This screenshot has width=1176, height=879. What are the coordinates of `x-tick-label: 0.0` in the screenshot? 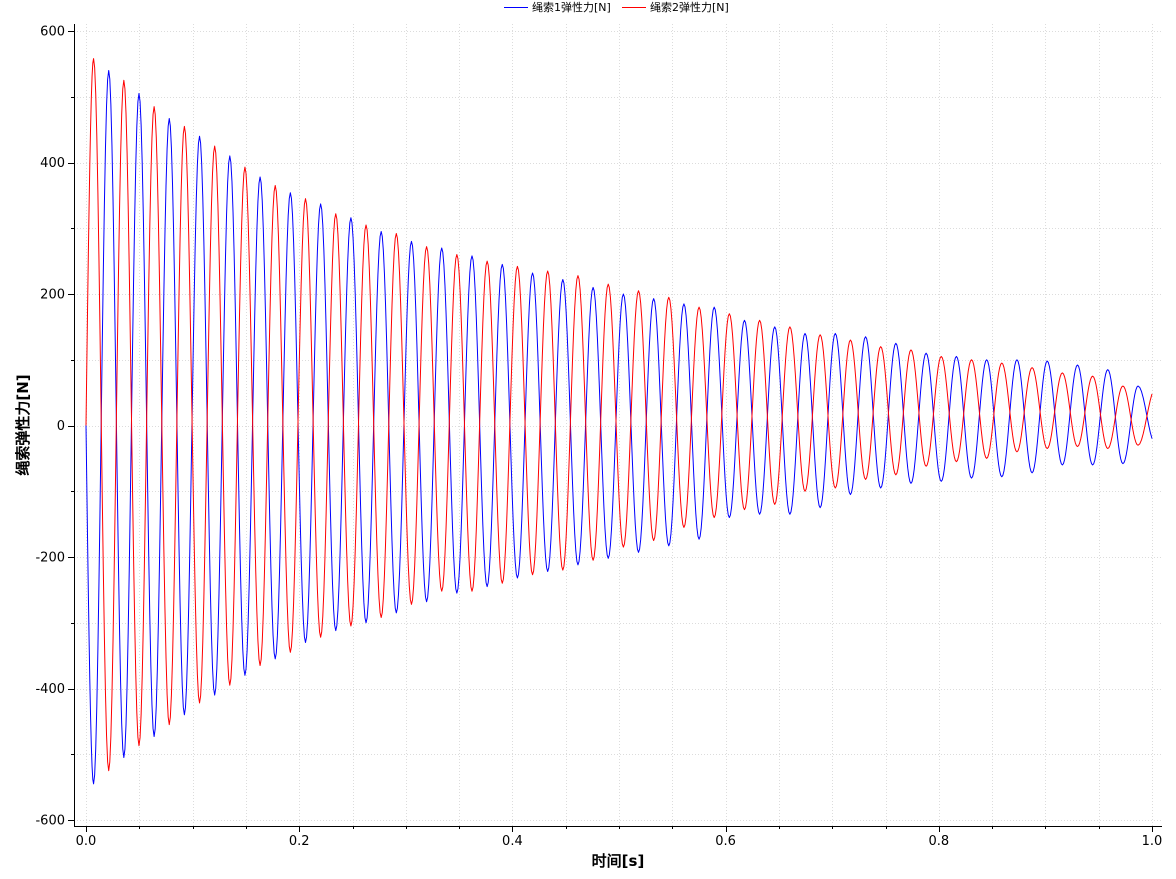 It's located at (86, 841).